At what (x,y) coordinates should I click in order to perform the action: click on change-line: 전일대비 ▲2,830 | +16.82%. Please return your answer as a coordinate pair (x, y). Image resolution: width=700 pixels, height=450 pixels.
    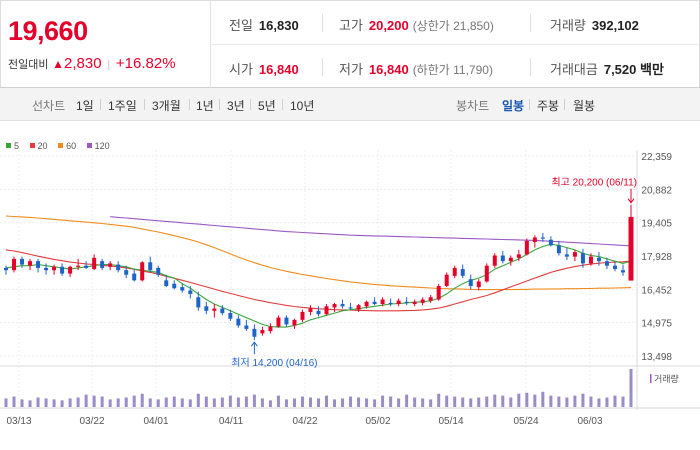
    Looking at the image, I should click on (92, 63).